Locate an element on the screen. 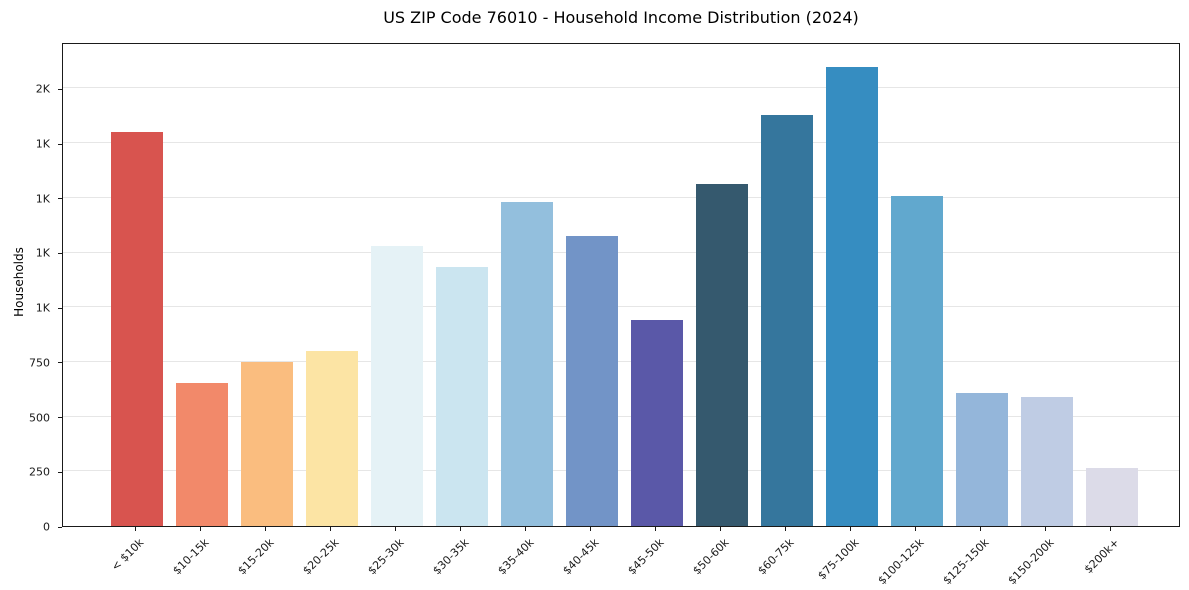 The image size is (1189, 590). y-tick-label: 250 is located at coordinates (39, 472).